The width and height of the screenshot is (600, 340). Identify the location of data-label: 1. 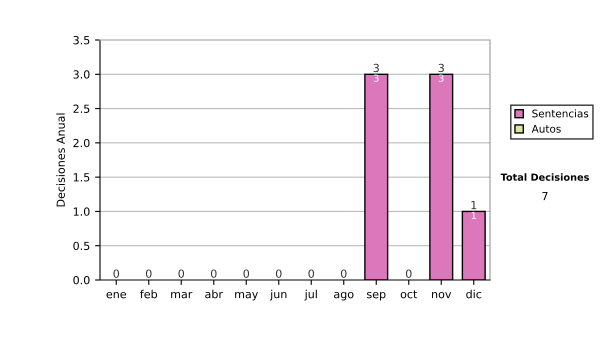
(474, 215).